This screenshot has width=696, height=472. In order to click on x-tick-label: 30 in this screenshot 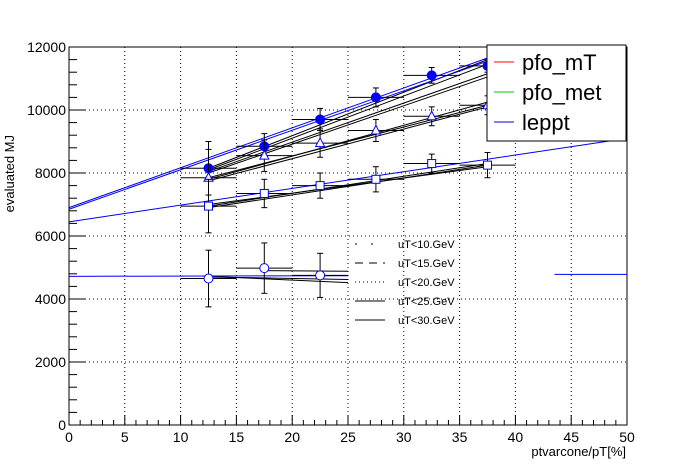, I will do `click(404, 437)`.